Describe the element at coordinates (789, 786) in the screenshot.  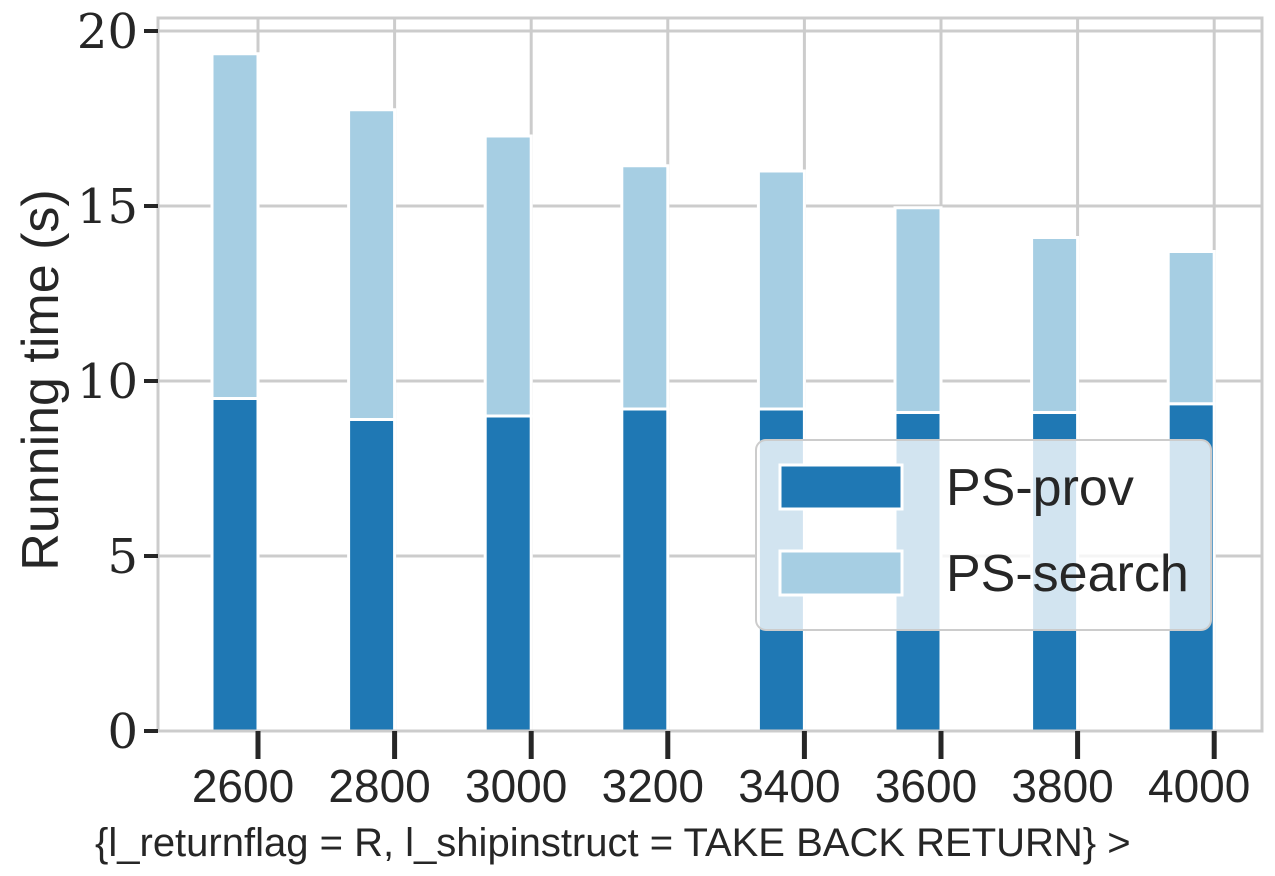
I see `x-tick-label: 3400` at that location.